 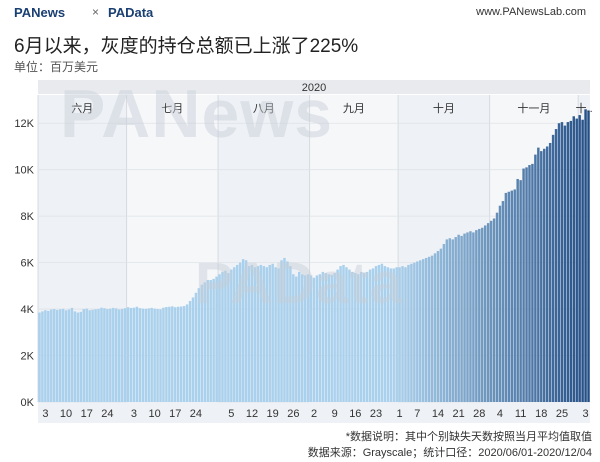 What do you see at coordinates (273, 414) in the screenshot?
I see `x-tick-label: 19` at bounding box center [273, 414].